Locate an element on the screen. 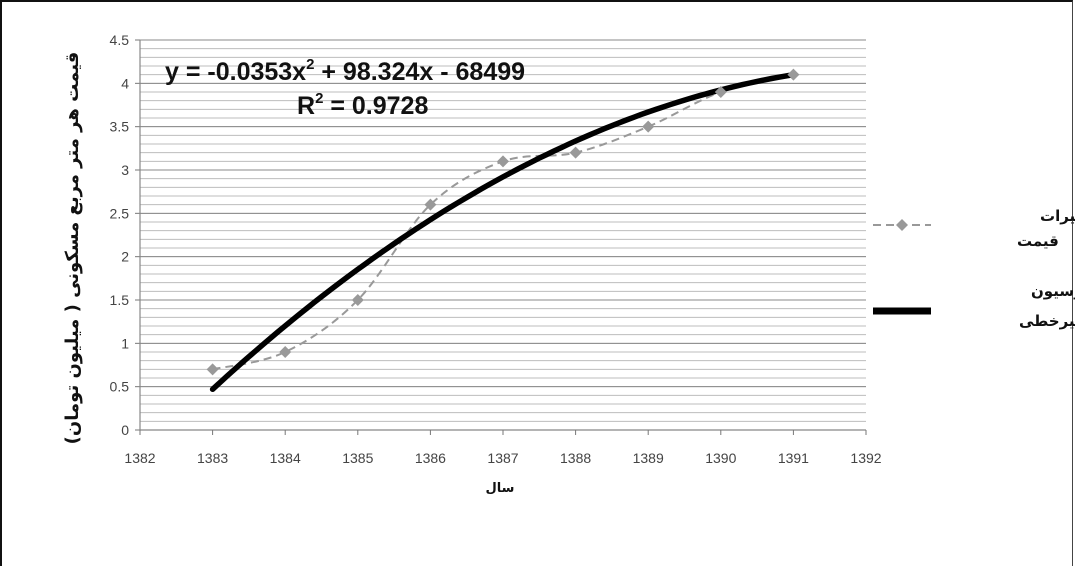  y-tick-label: 3.5 is located at coordinates (120, 127).